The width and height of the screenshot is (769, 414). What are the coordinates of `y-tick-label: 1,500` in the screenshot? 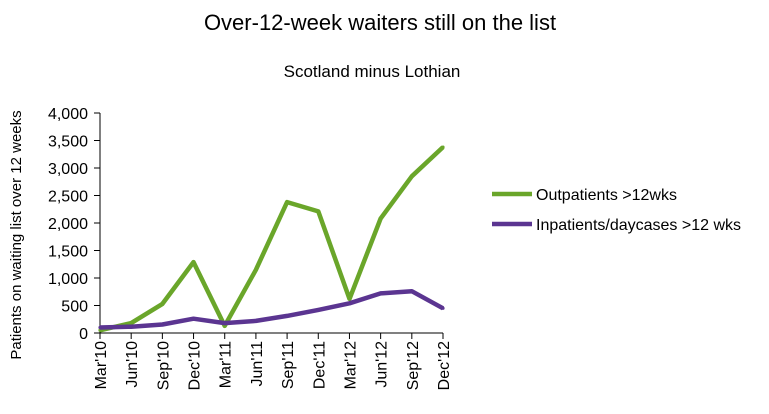 It's located at (68, 252).